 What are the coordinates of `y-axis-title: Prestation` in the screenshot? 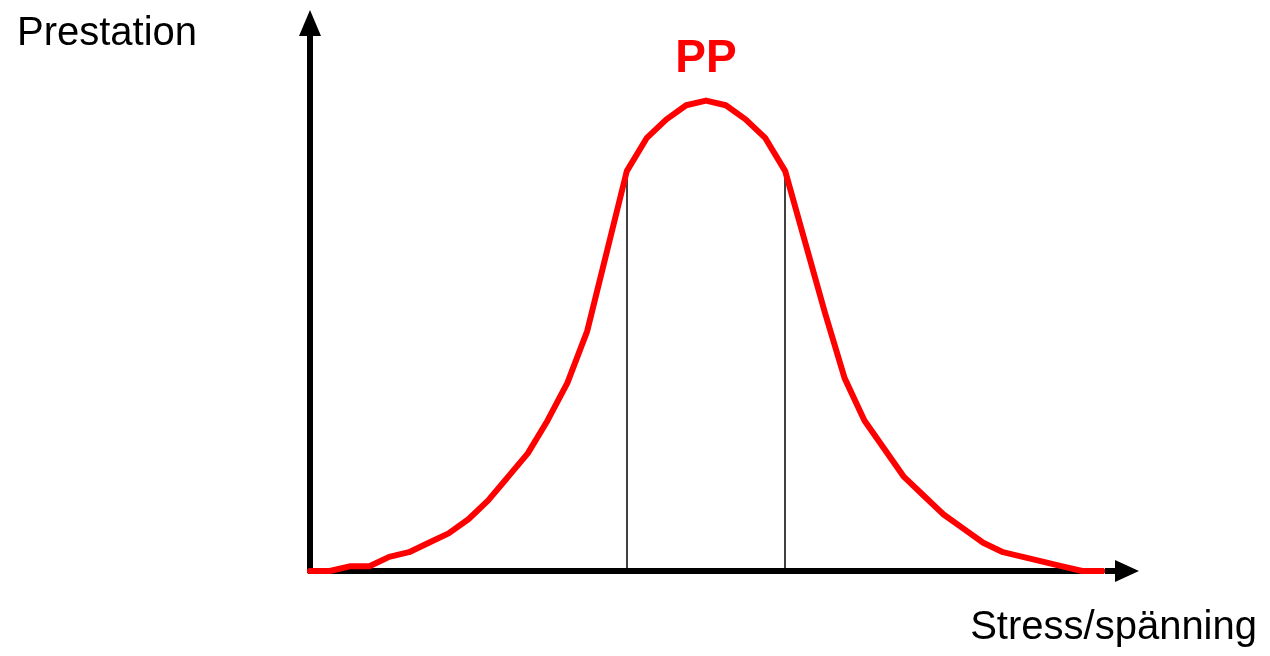 It's located at (107, 31).